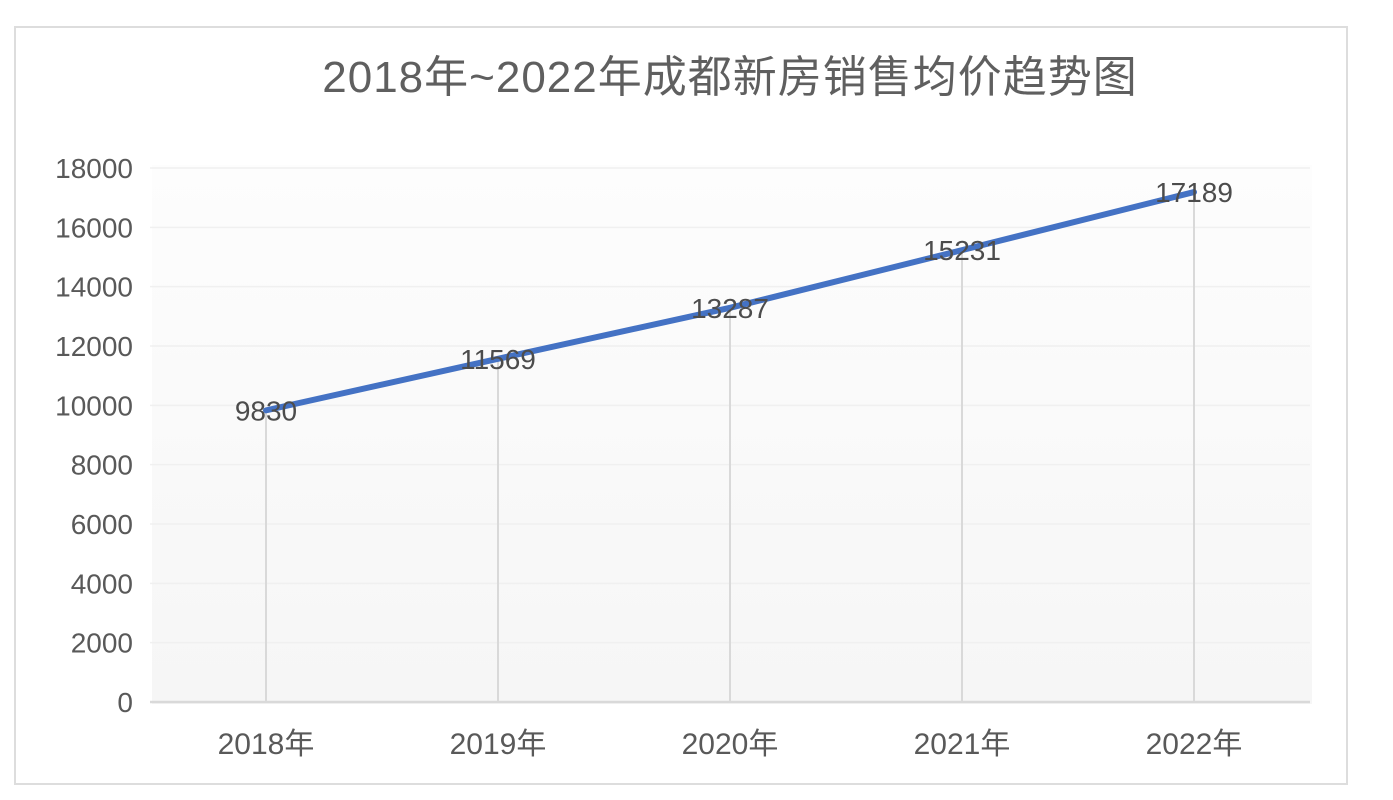 This screenshot has height=800, width=1393. I want to click on chart-title: 2018年~2022年成都新房销售均价趋势图, so click(730, 77).